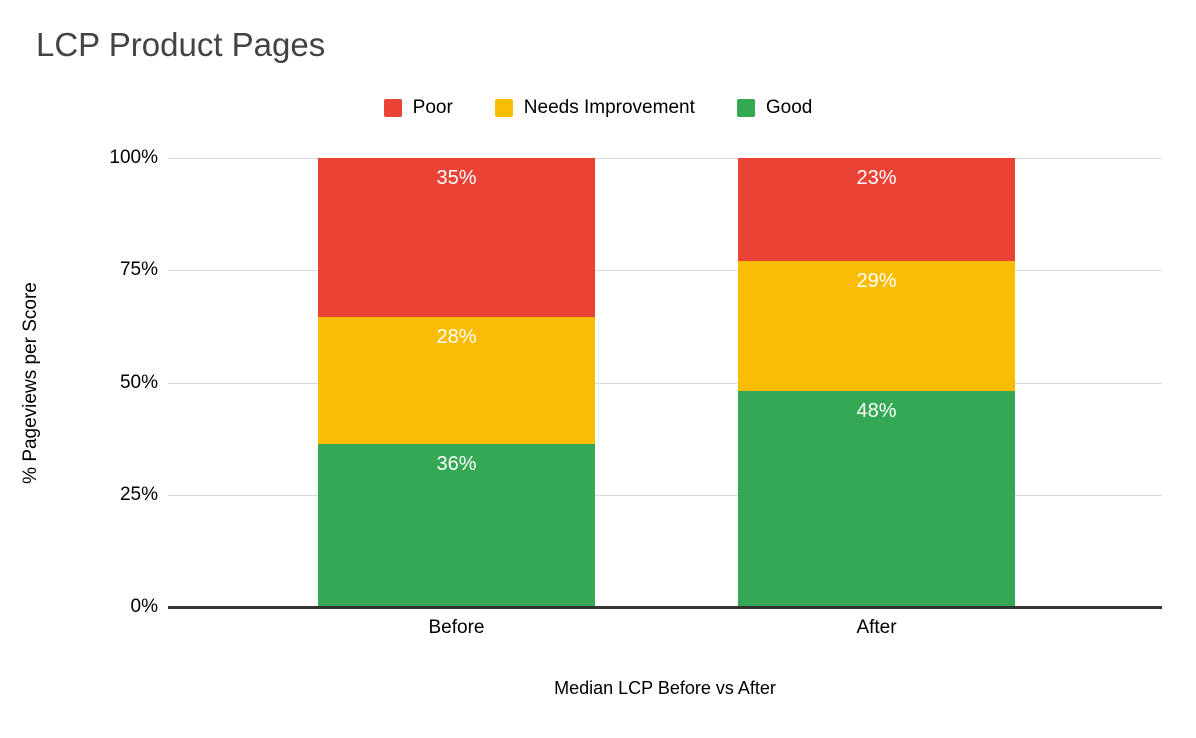 This screenshot has height=738, width=1196. What do you see at coordinates (876, 210) in the screenshot?
I see `bar-segment-after-poor: 23%` at bounding box center [876, 210].